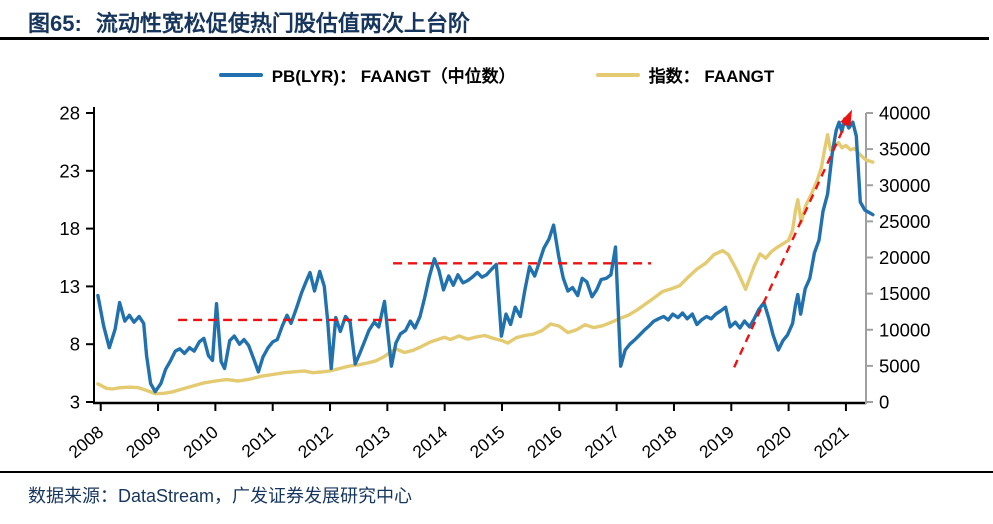 The width and height of the screenshot is (993, 524). Describe the element at coordinates (904, 329) in the screenshot. I see `right-axis-label: 10000` at that location.